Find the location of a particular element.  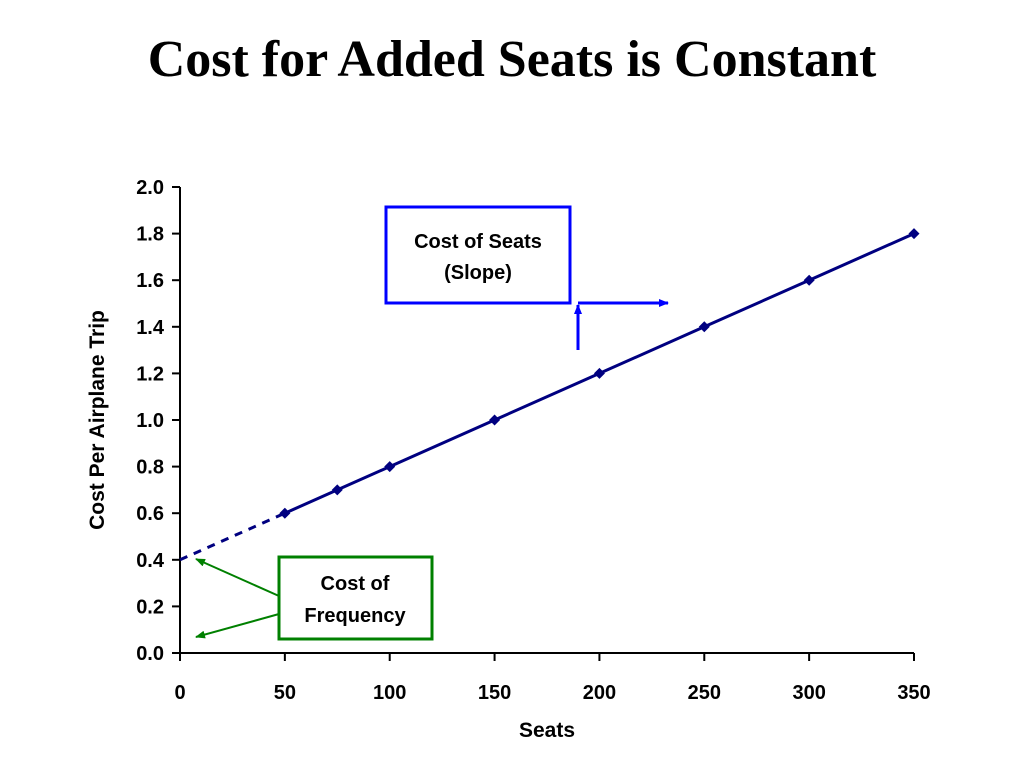

frequency-arrow-lower is located at coordinates (237, 626).